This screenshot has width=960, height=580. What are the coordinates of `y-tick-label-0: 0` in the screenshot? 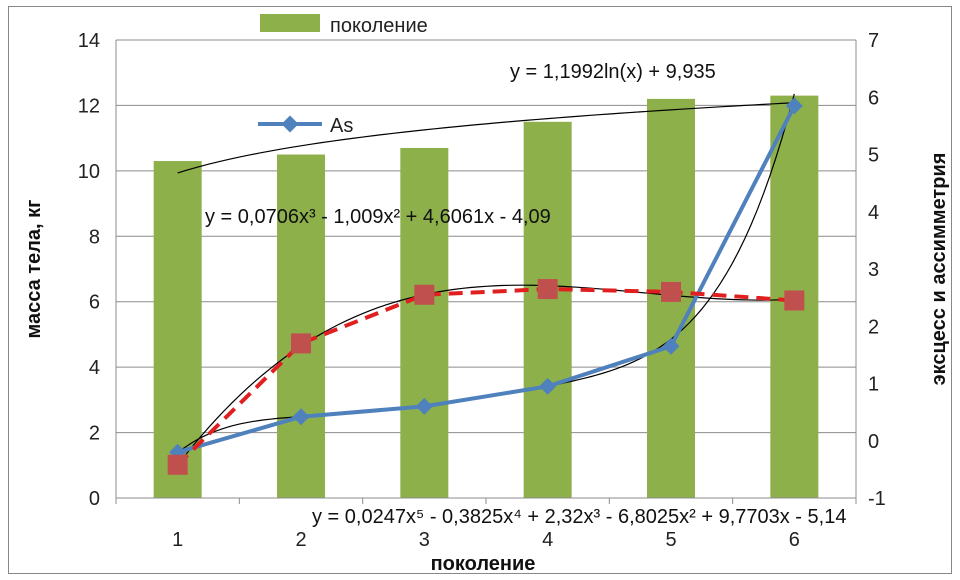 It's located at (94, 499).